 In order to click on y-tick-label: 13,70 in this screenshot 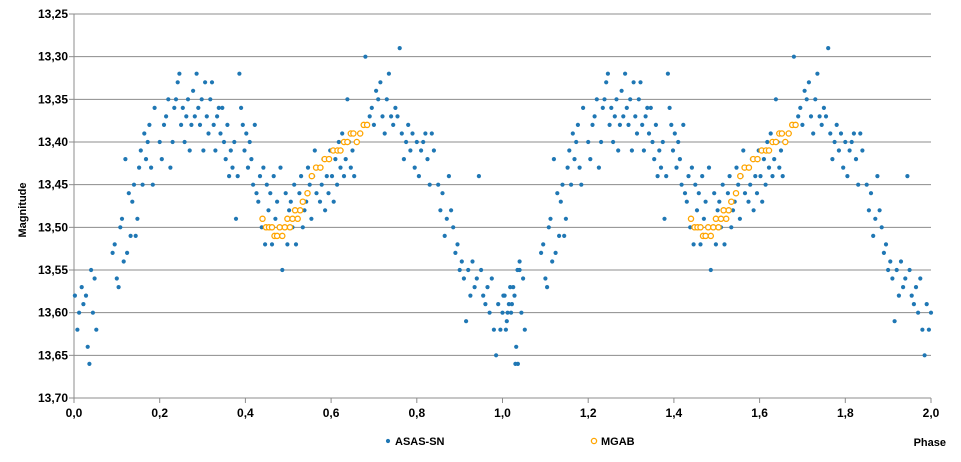, I will do `click(53, 398)`.